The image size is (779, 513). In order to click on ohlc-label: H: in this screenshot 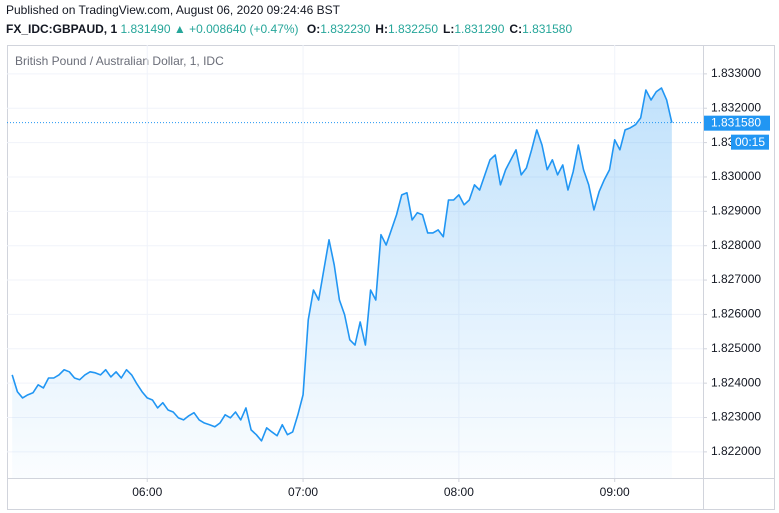, I will do `click(381, 29)`.